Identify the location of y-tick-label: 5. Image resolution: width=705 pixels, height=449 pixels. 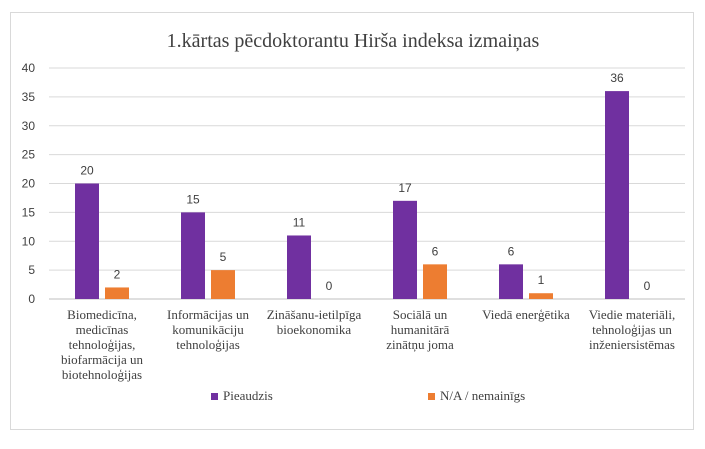
(31, 270).